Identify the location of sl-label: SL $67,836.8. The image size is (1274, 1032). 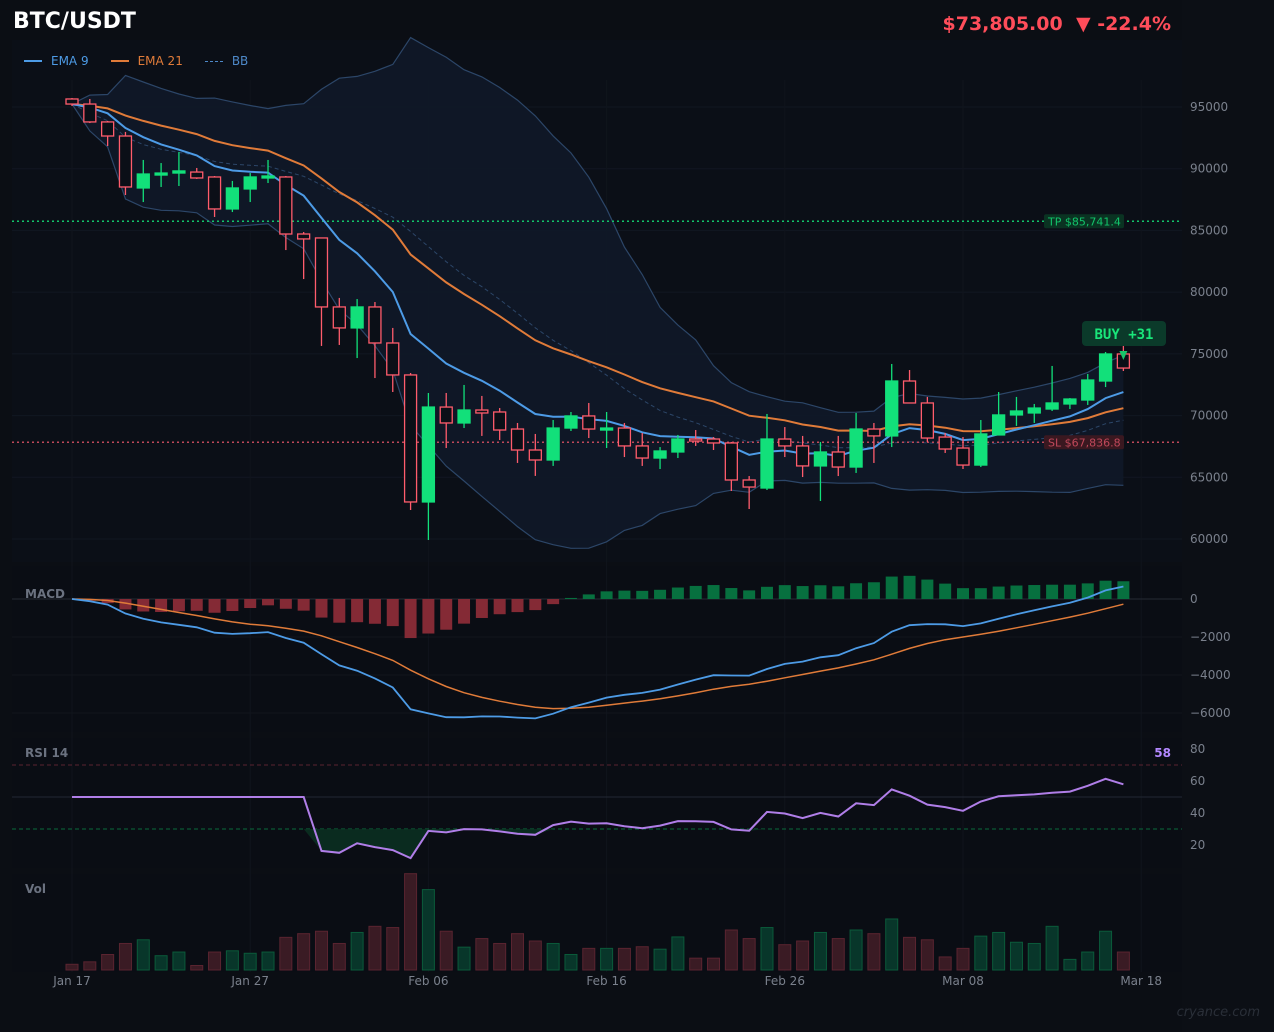
(1084, 442).